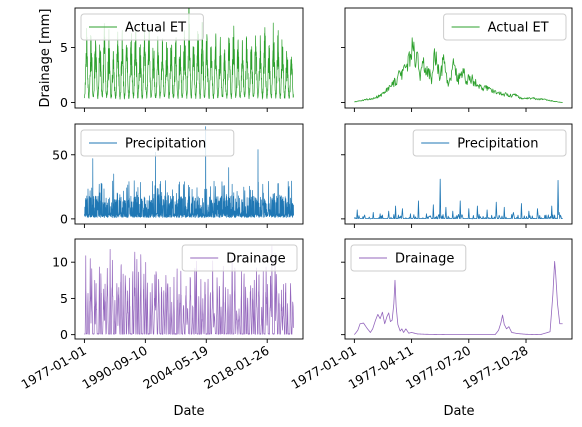 The height and width of the screenshot is (427, 582). I want to click on x-tick-label: 2004-05-19, so click(175, 367).